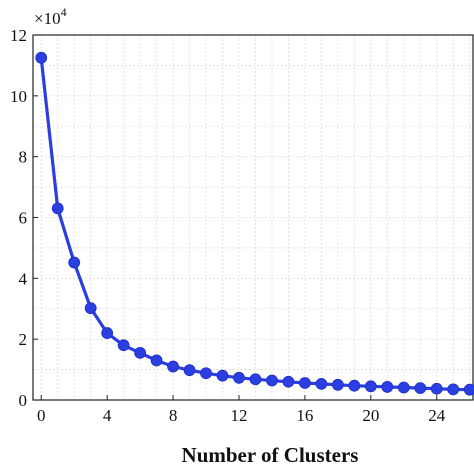  Describe the element at coordinates (64, 12) in the screenshot. I see `y-scale-exponent: 4` at that location.